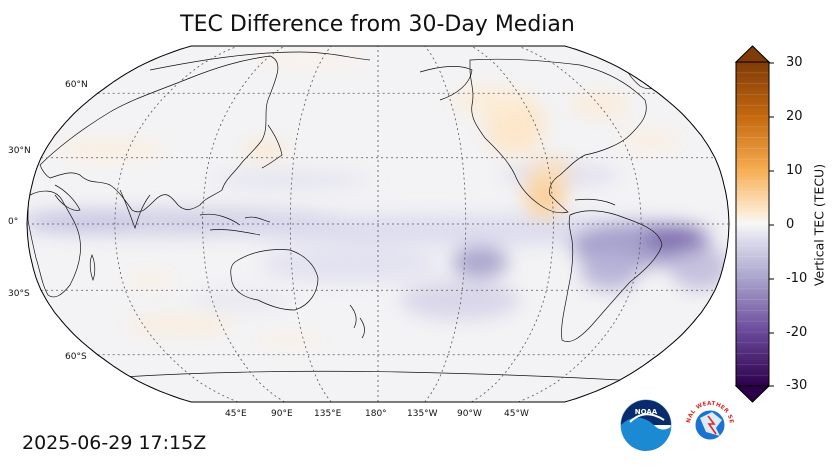 This screenshot has width=835, height=470. I want to click on lat-label-30s: 30°S, so click(19, 294).